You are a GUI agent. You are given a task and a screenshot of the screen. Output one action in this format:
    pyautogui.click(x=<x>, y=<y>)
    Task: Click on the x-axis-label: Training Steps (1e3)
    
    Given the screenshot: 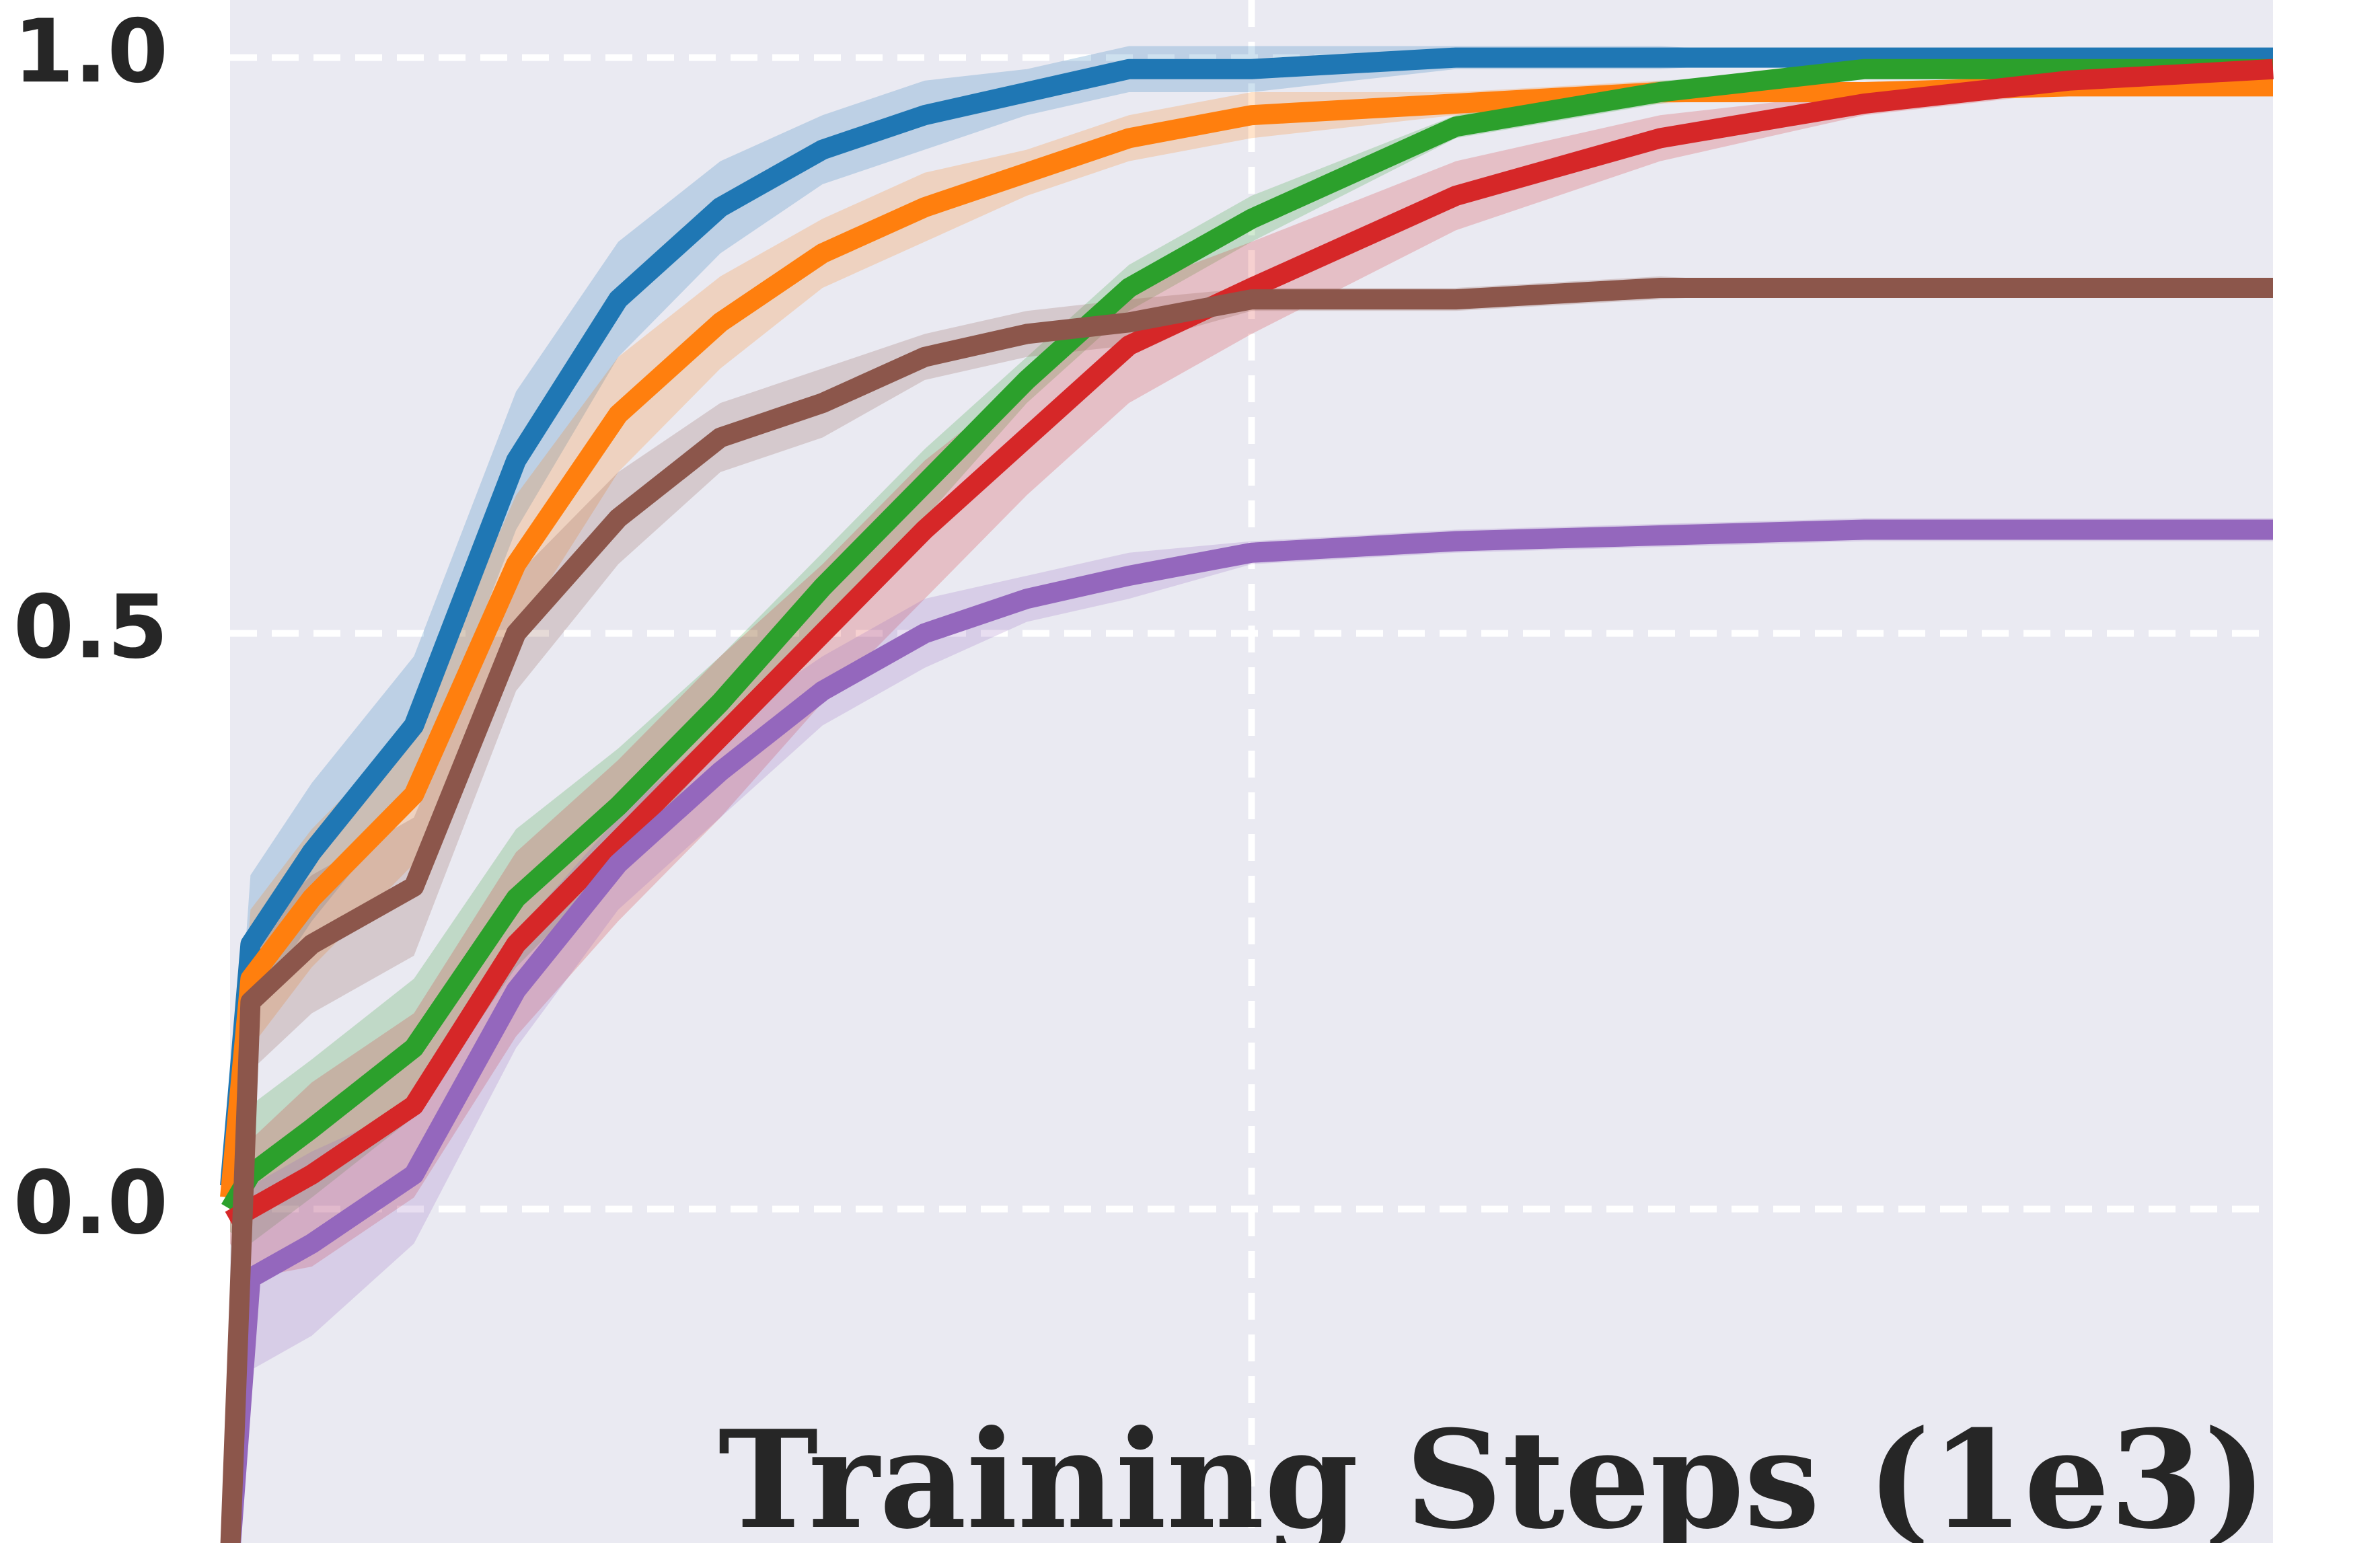 What is the action you would take?
    pyautogui.click(x=1493, y=1472)
    